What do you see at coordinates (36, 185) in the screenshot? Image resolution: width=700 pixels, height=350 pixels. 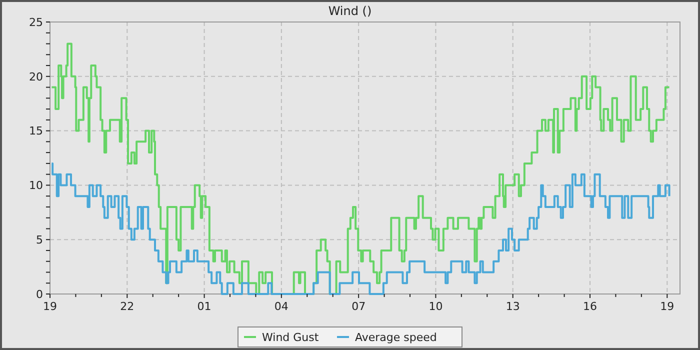 I see `y-tick-label: 10` at bounding box center [36, 185].